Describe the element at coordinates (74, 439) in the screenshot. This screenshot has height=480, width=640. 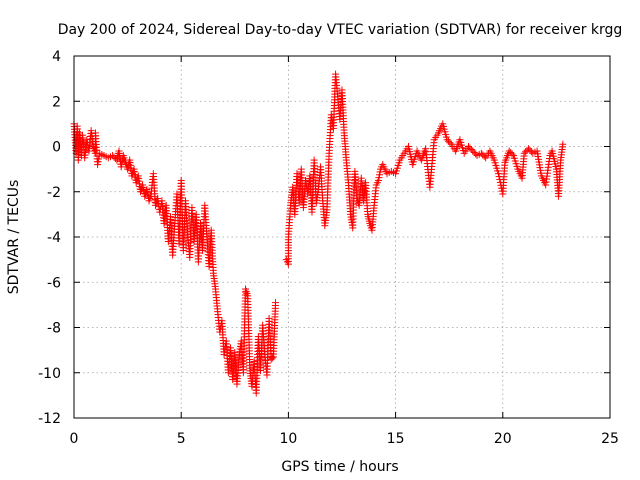
I see `x-tick-label: 0` at that location.